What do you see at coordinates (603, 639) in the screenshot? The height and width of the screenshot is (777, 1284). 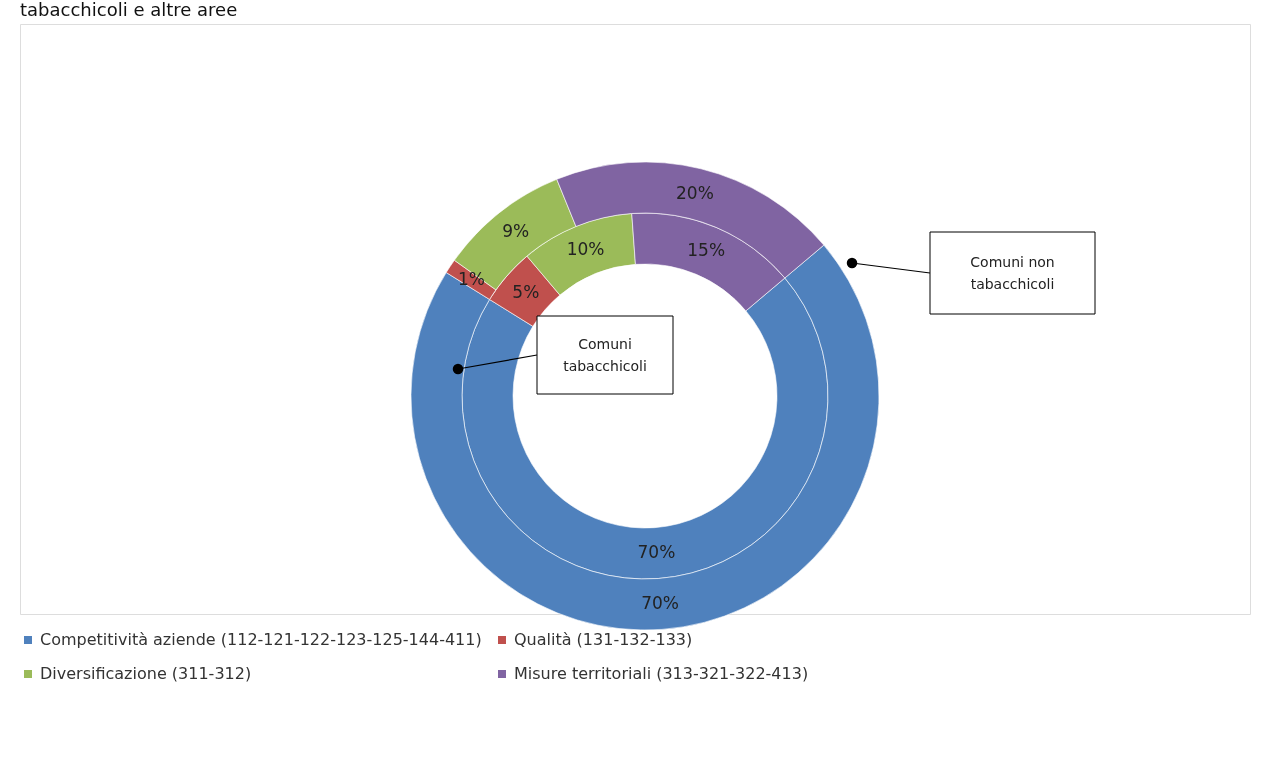 I see `legend-label: Qualità (131-132-133)` at bounding box center [603, 639].